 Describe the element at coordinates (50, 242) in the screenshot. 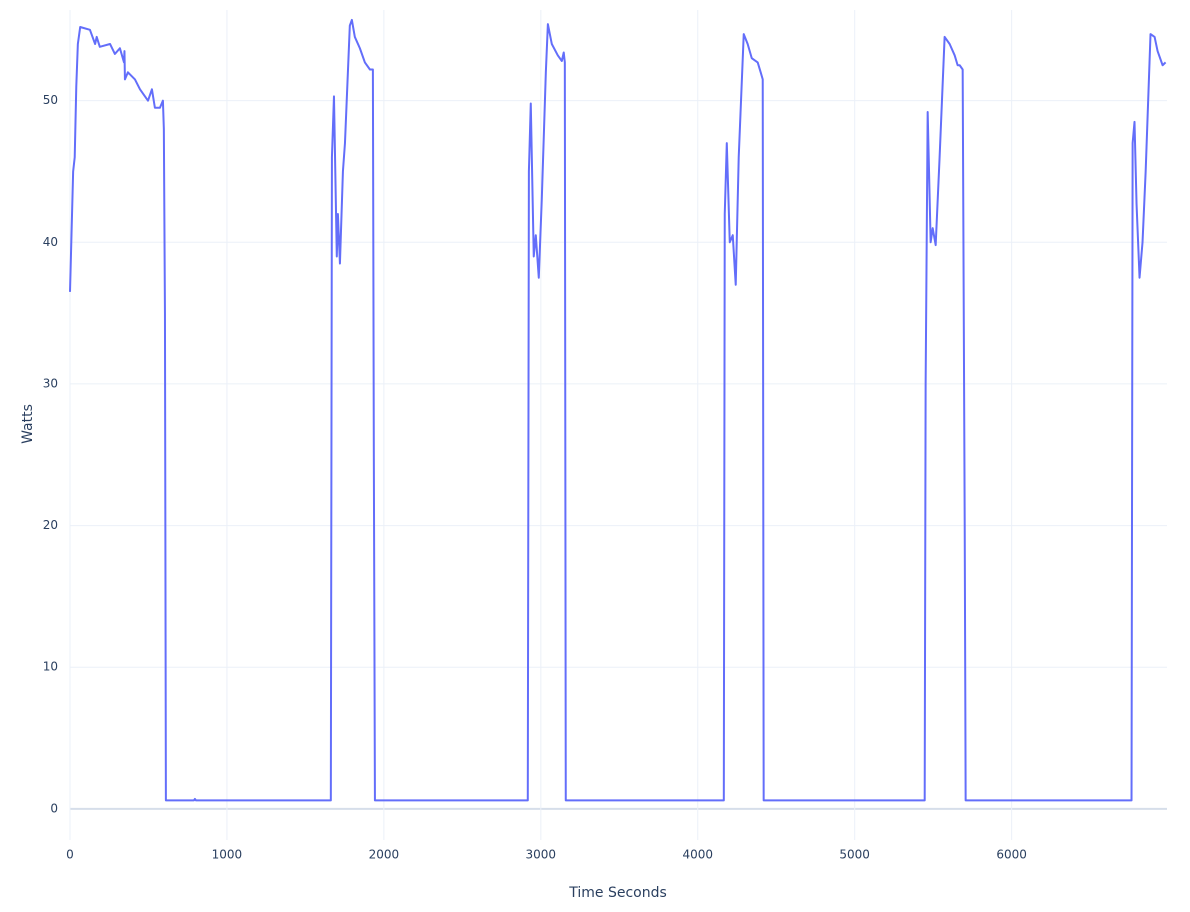

I see `y-tick-label: 40` at that location.